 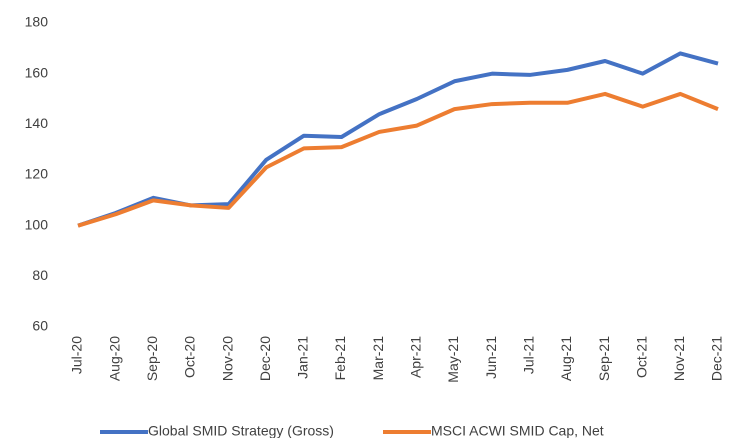 What do you see at coordinates (491, 357) in the screenshot?
I see `x-tick-label: Jun-21` at bounding box center [491, 357].